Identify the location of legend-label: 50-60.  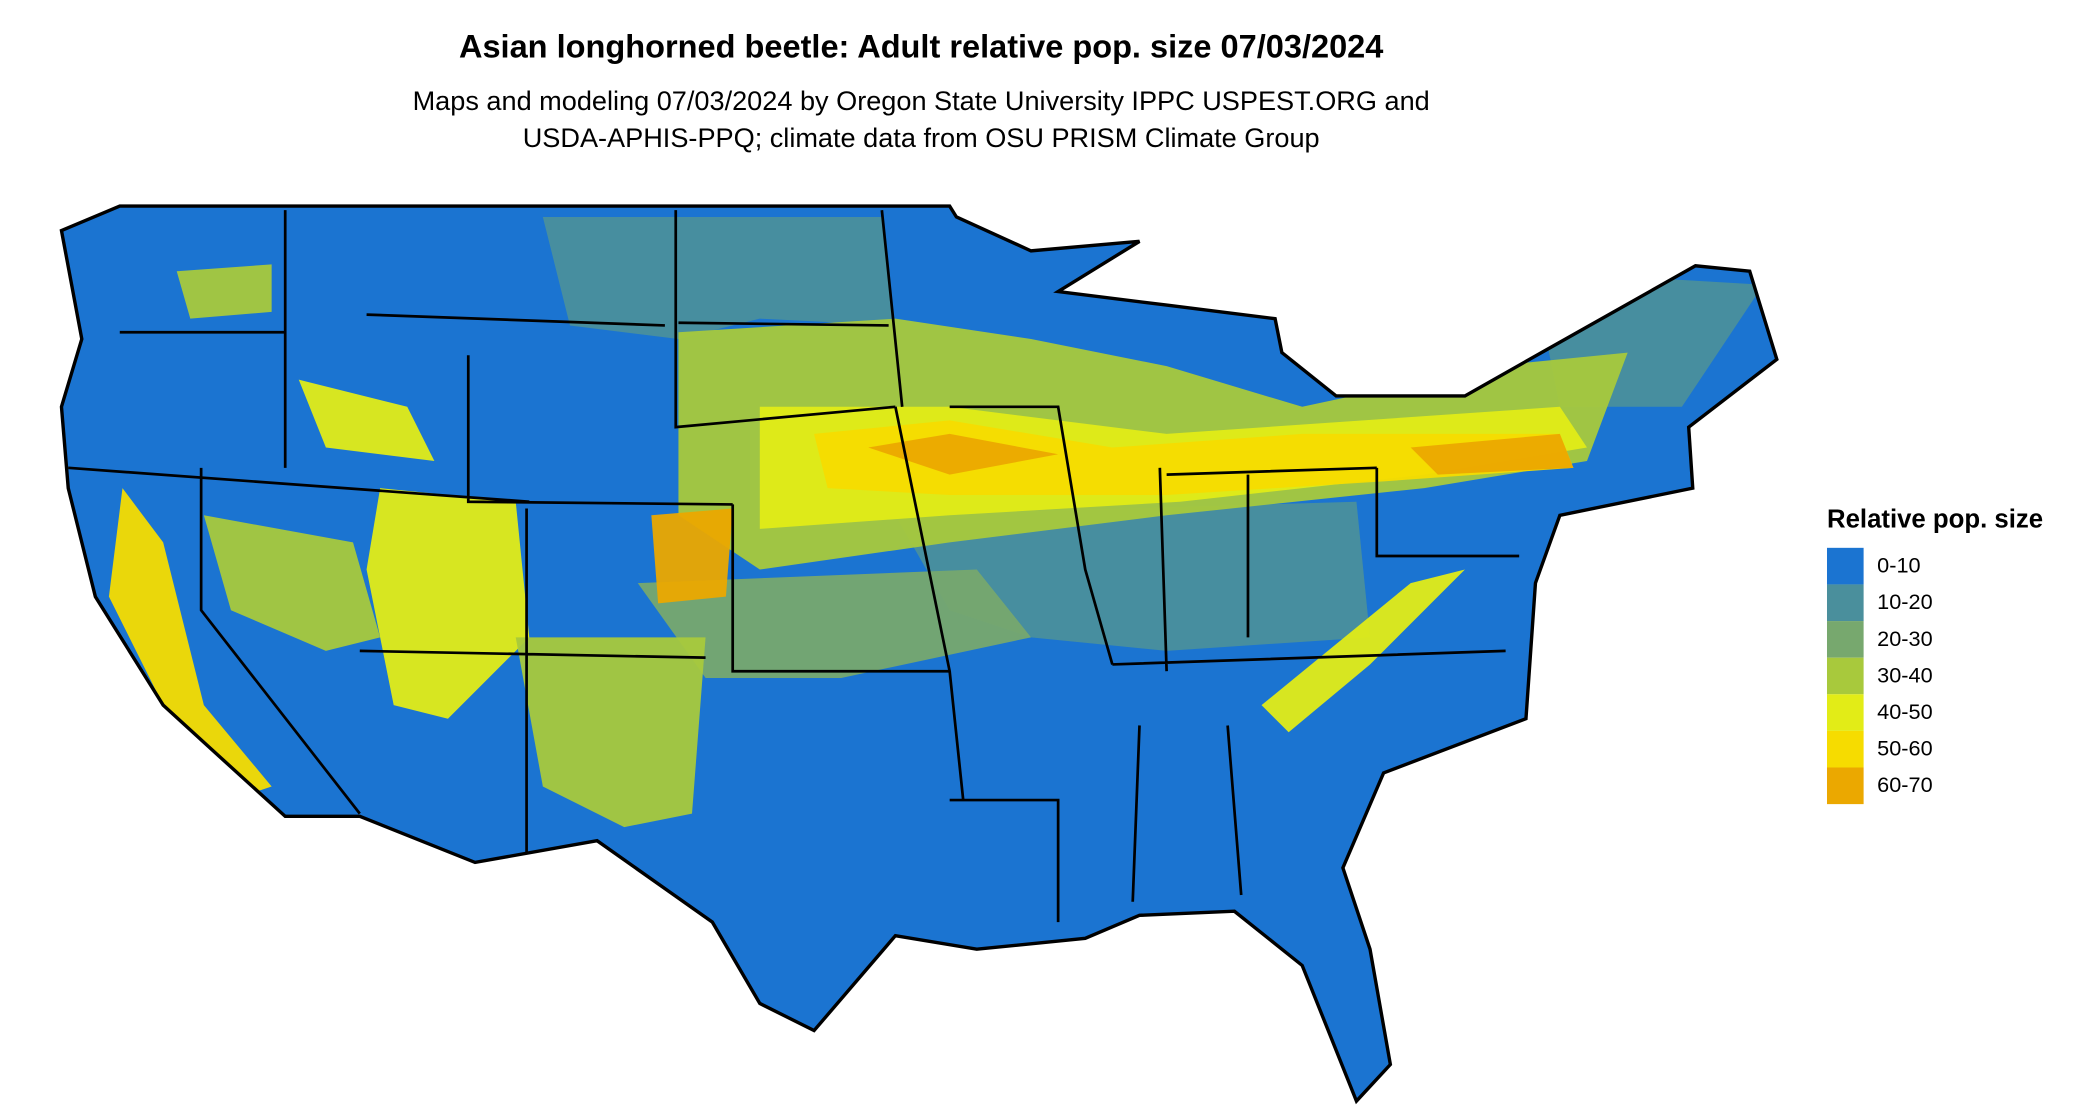
(1904, 748).